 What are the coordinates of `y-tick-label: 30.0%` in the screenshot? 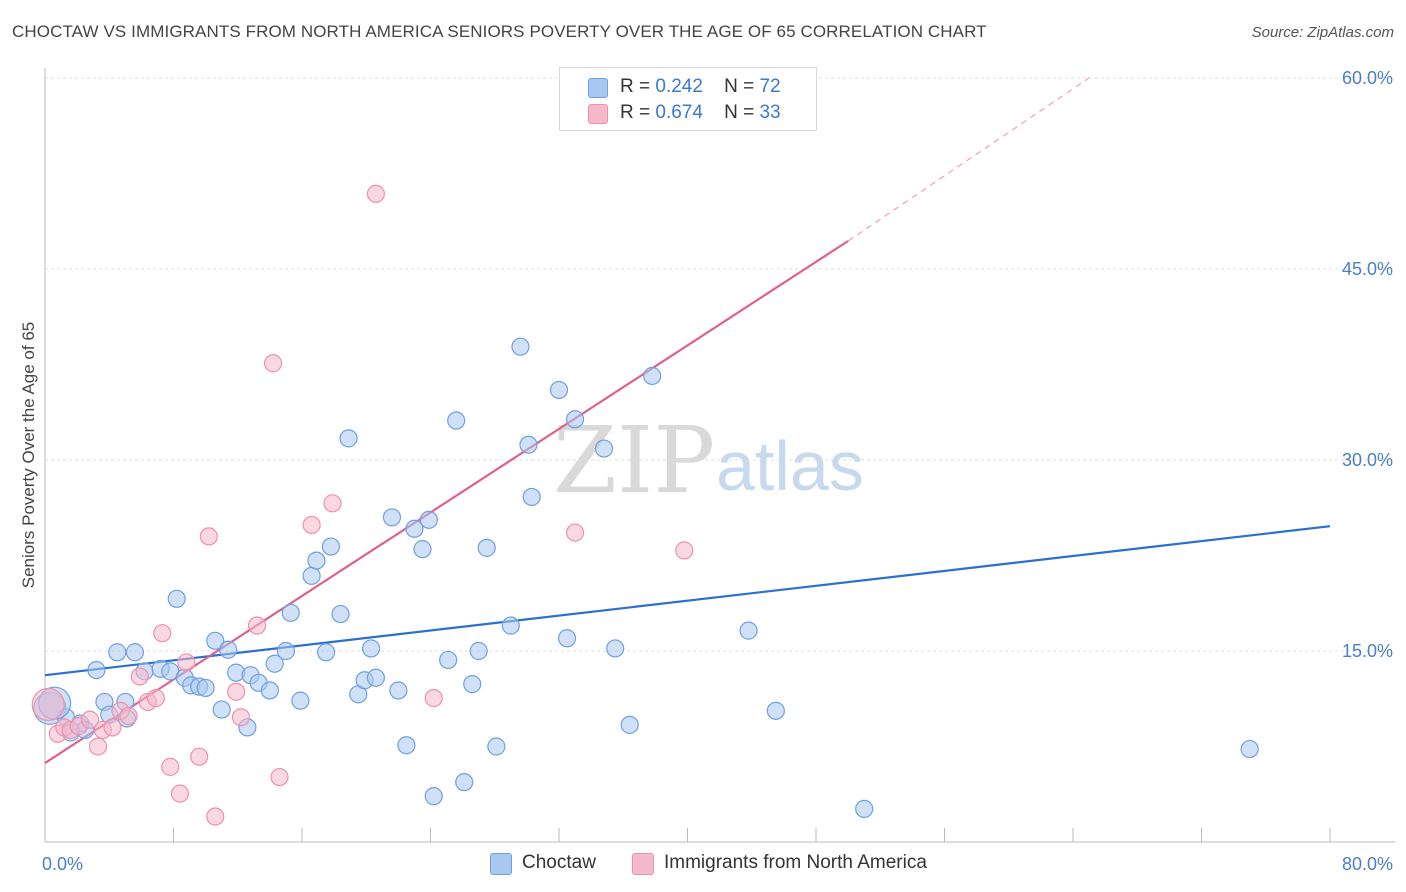 It's located at (1367, 460).